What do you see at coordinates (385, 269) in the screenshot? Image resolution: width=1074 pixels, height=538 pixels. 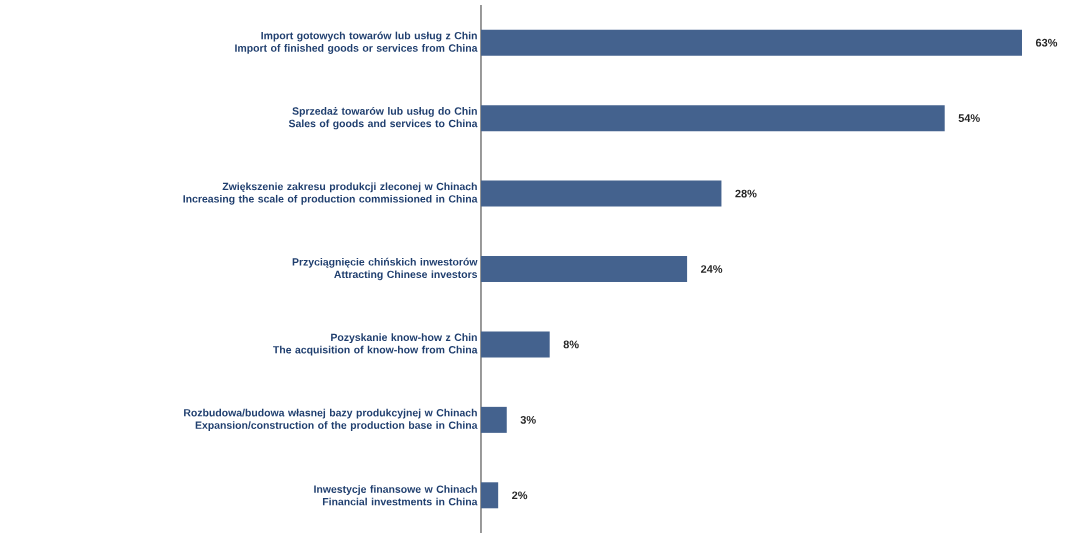 I see `y-tick-label: Przyciągnięcie chińskich inwestorów Attracting Chinese investors` at bounding box center [385, 269].